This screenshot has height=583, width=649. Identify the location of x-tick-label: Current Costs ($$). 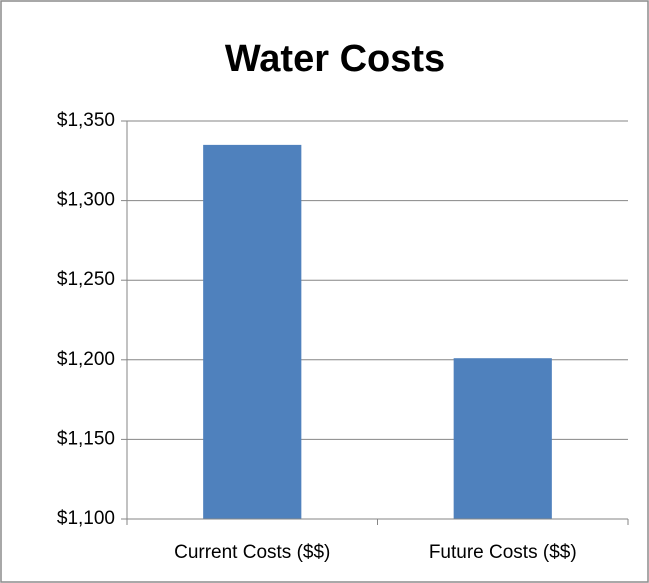
(252, 552).